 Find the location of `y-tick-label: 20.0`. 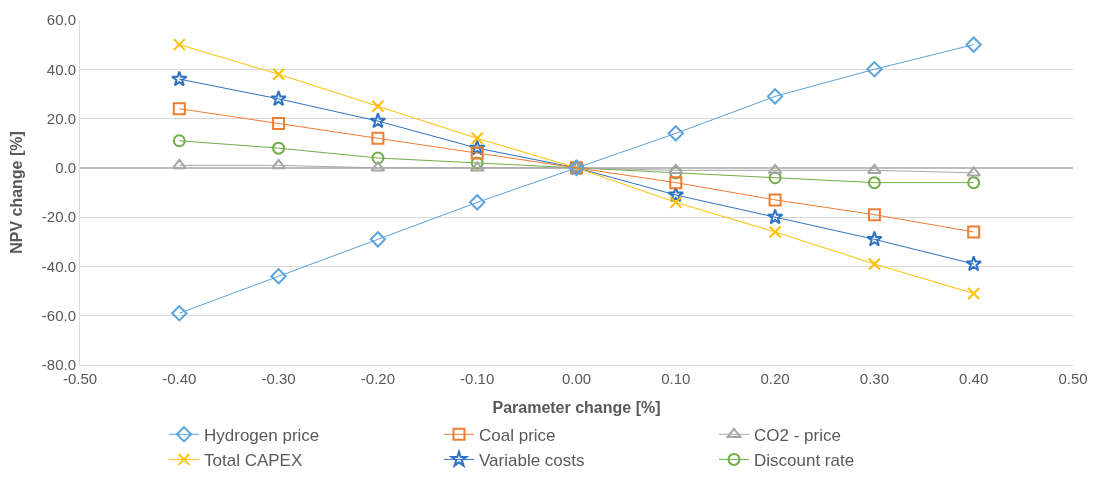

y-tick-label: 20.0 is located at coordinates (61, 118).